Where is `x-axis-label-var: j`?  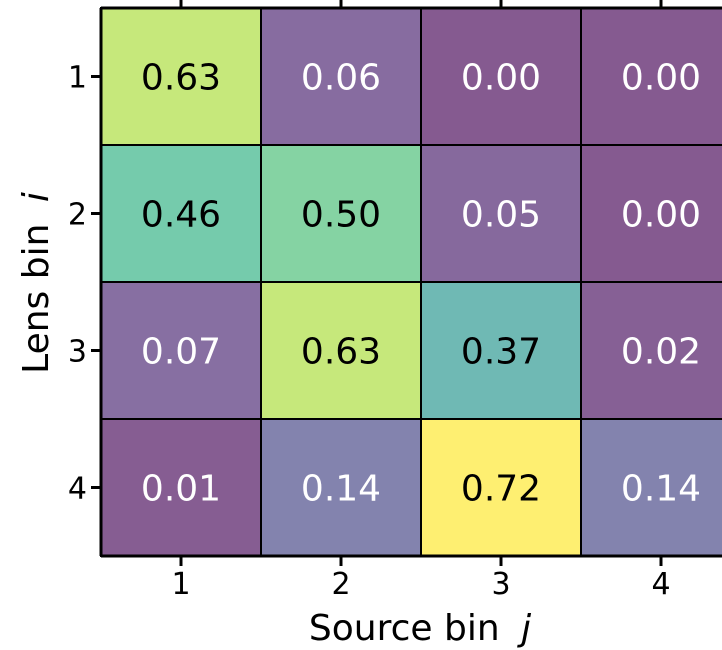
x-axis-label-var: j is located at coordinates (523, 628).